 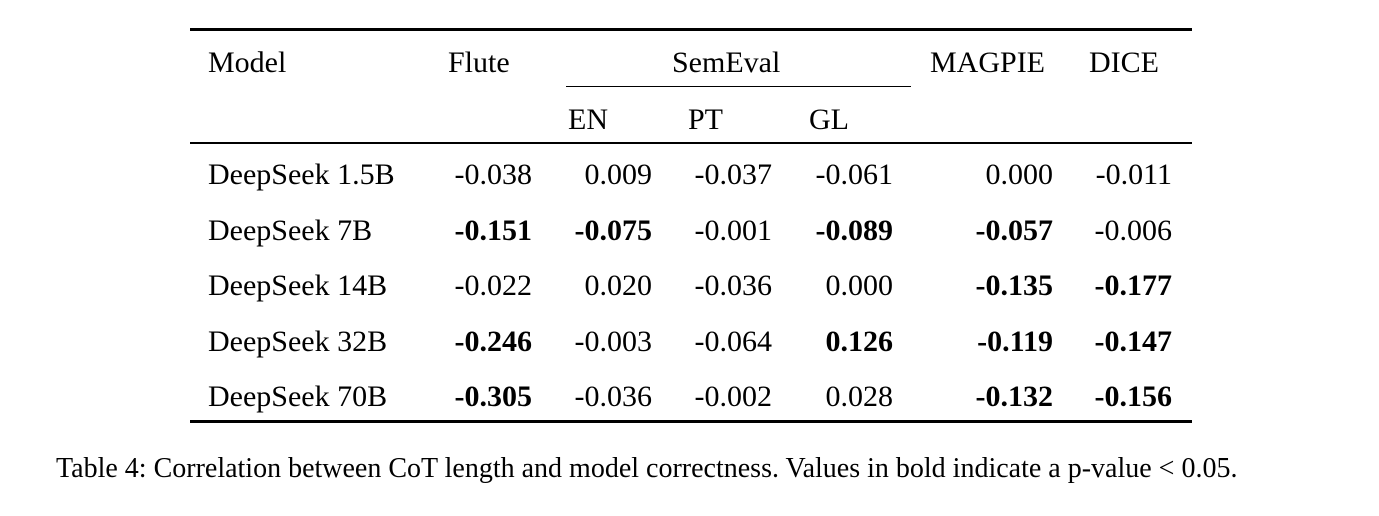 I want to click on row-model-name: DeepSeek 7B, so click(x=290, y=230).